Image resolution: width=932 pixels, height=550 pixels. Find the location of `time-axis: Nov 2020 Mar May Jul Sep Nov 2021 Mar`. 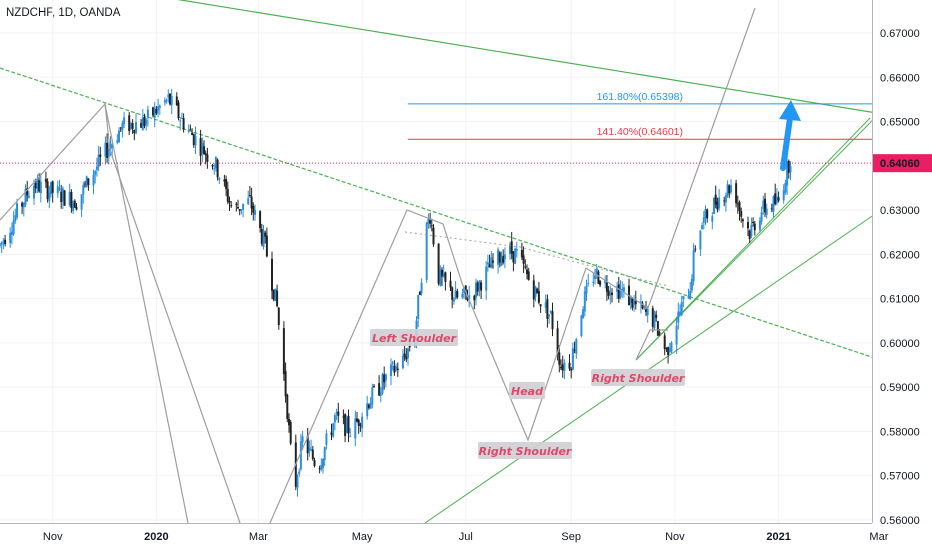

time-axis: Nov 2020 Mar May Jul Sep Nov 2021 Mar is located at coordinates (466, 537).